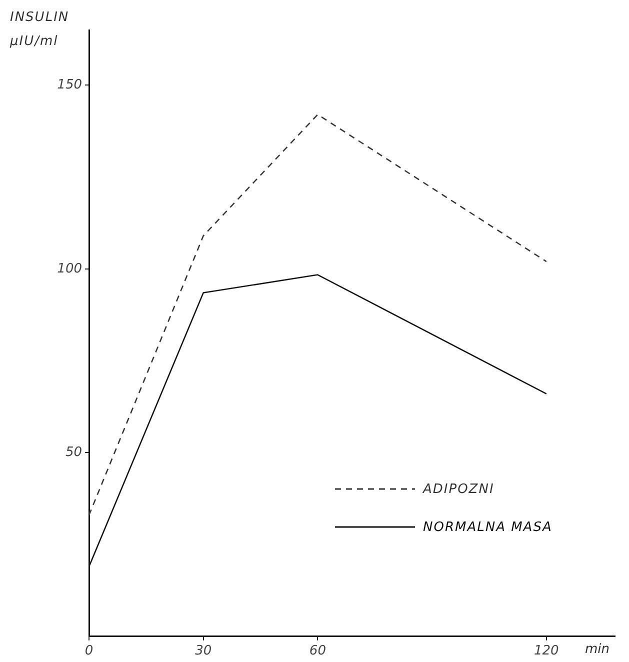  What do you see at coordinates (73, 452) in the screenshot?
I see `y-tick-label: 50` at bounding box center [73, 452].